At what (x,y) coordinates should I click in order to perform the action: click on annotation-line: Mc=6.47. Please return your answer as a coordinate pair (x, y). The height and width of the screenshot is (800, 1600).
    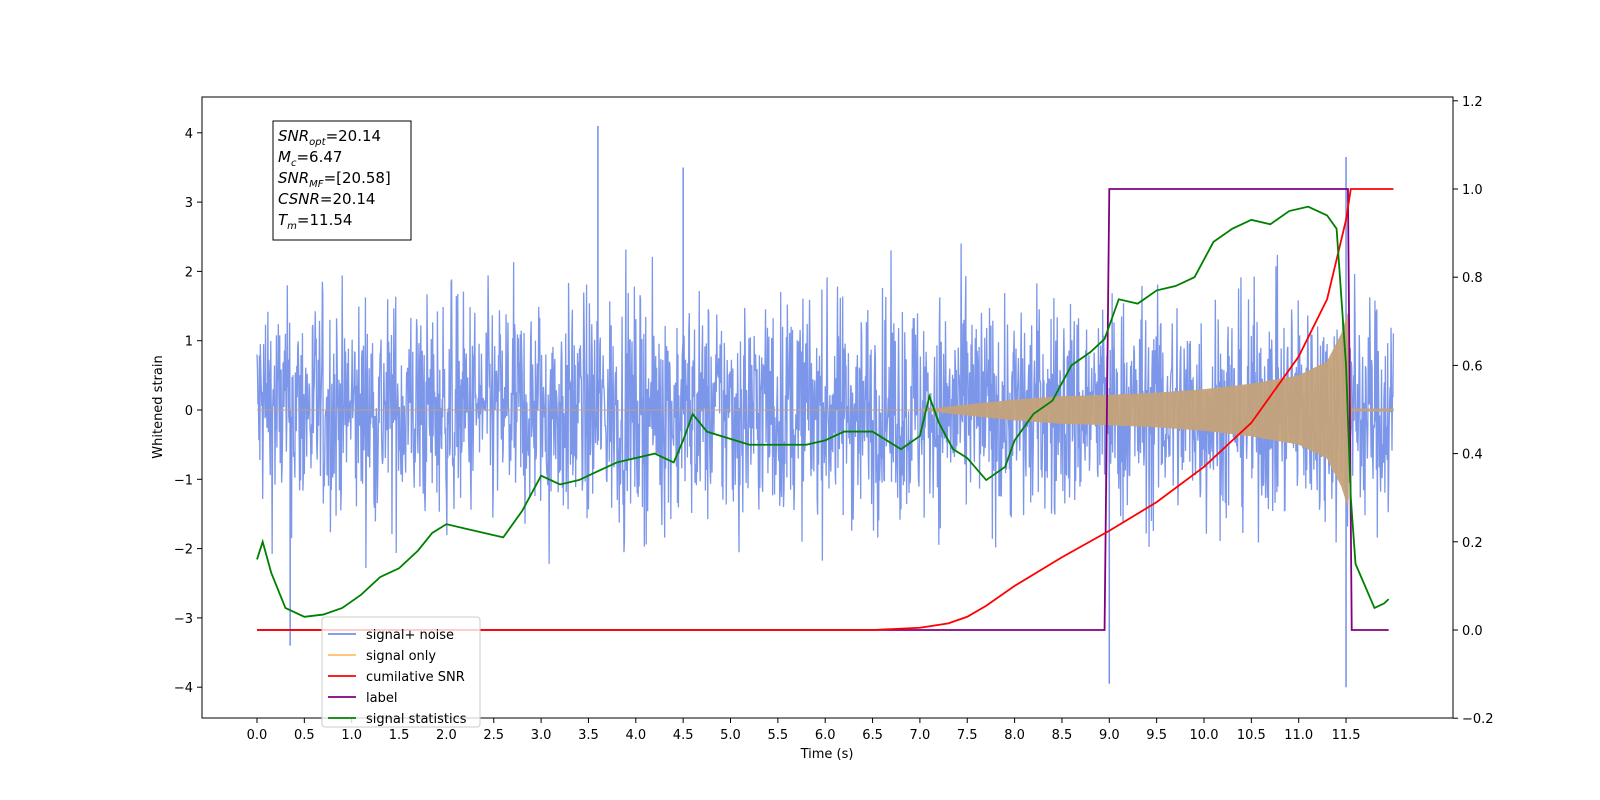
    Looking at the image, I should click on (310, 158).